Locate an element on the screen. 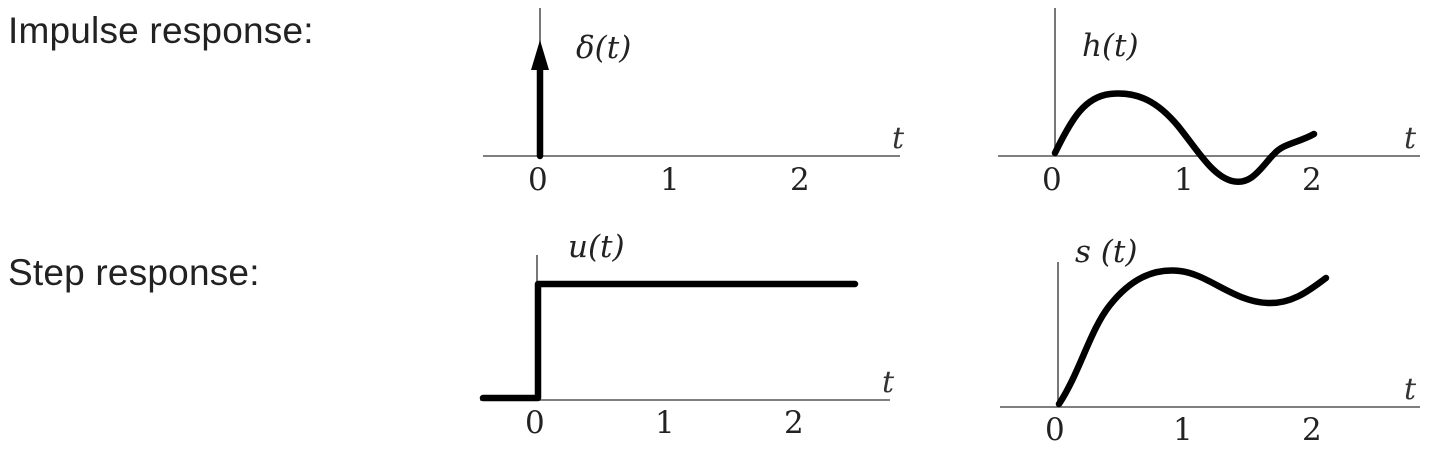 The image size is (1433, 450). u-tick-0: 0 is located at coordinates (535, 423).